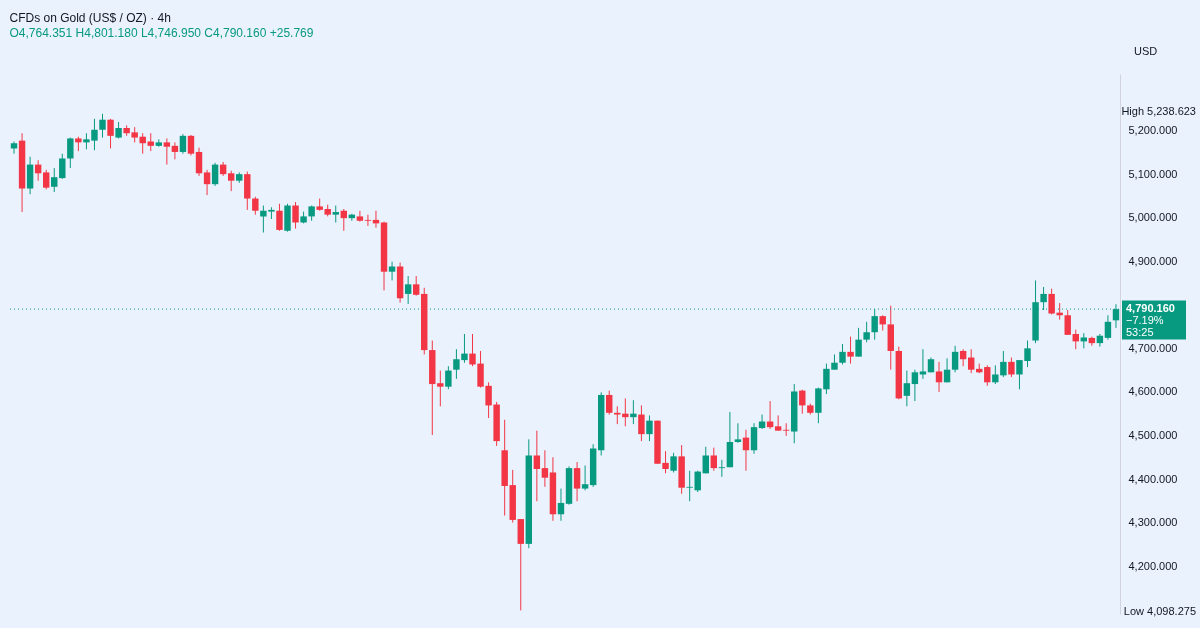  What do you see at coordinates (1153, 173) in the screenshot?
I see `y-tick-label: 5,100.000` at bounding box center [1153, 173].